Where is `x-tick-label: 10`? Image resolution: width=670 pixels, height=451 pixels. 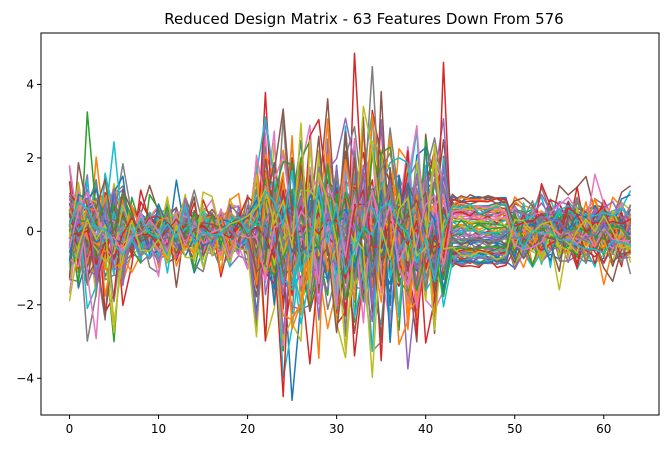
x-tick-label: 10 is located at coordinates (158, 429).